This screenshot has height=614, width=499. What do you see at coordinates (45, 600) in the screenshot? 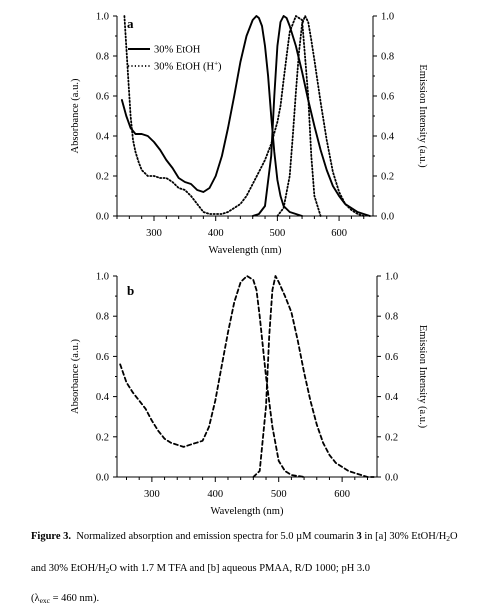
I see `caption-sub-3: exc` at bounding box center [45, 600].